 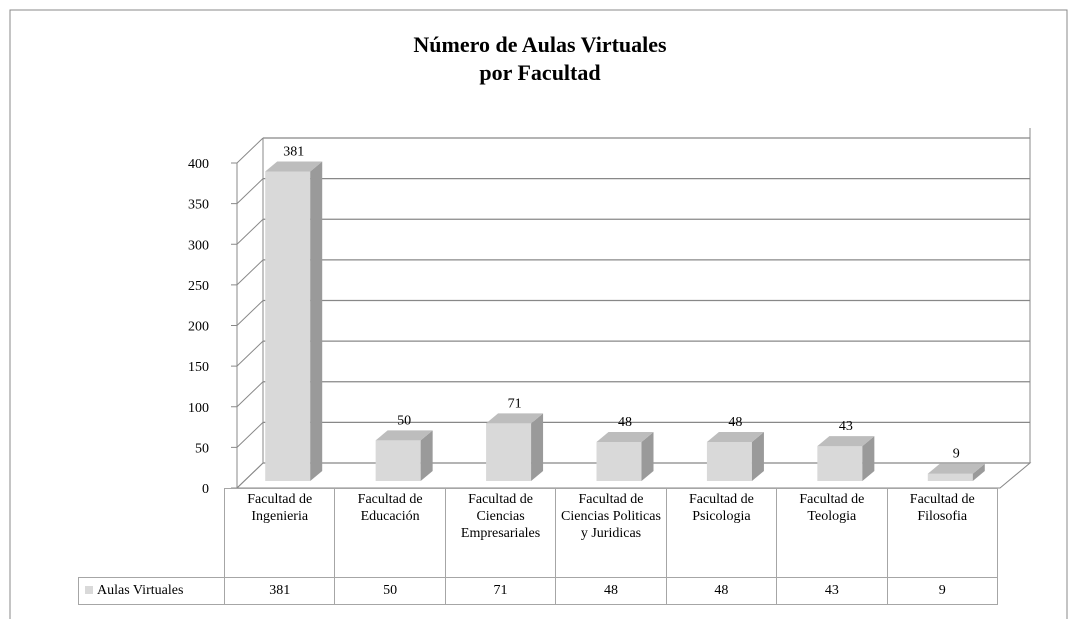 What do you see at coordinates (540, 44) in the screenshot?
I see `chart-title: Número de Aulas Virtuales` at bounding box center [540, 44].